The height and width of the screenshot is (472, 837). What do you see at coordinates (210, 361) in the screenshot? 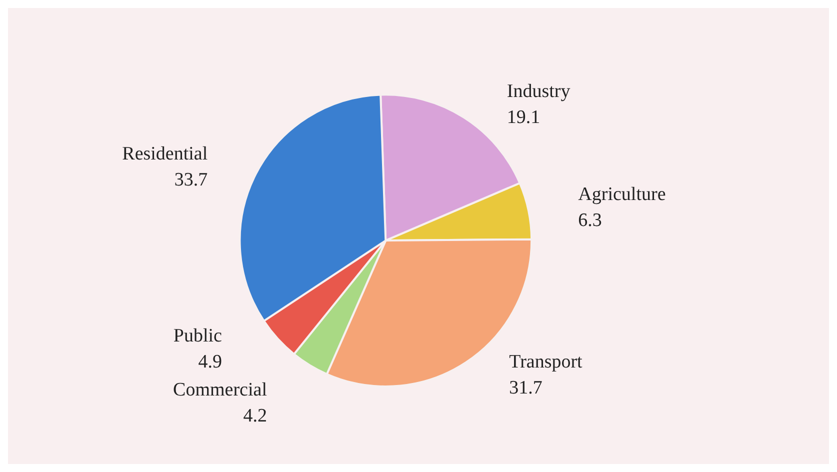
I see `data-label: 4.9` at bounding box center [210, 361].